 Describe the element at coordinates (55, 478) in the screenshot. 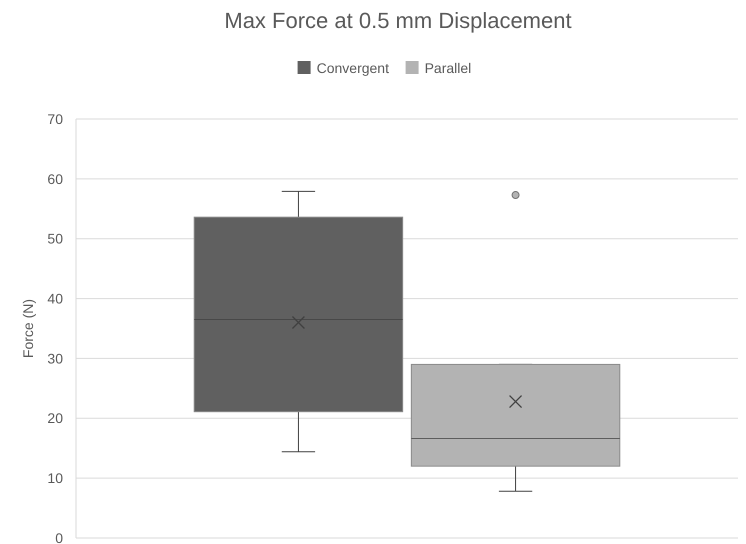

I see `y-tick-label: 10` at that location.